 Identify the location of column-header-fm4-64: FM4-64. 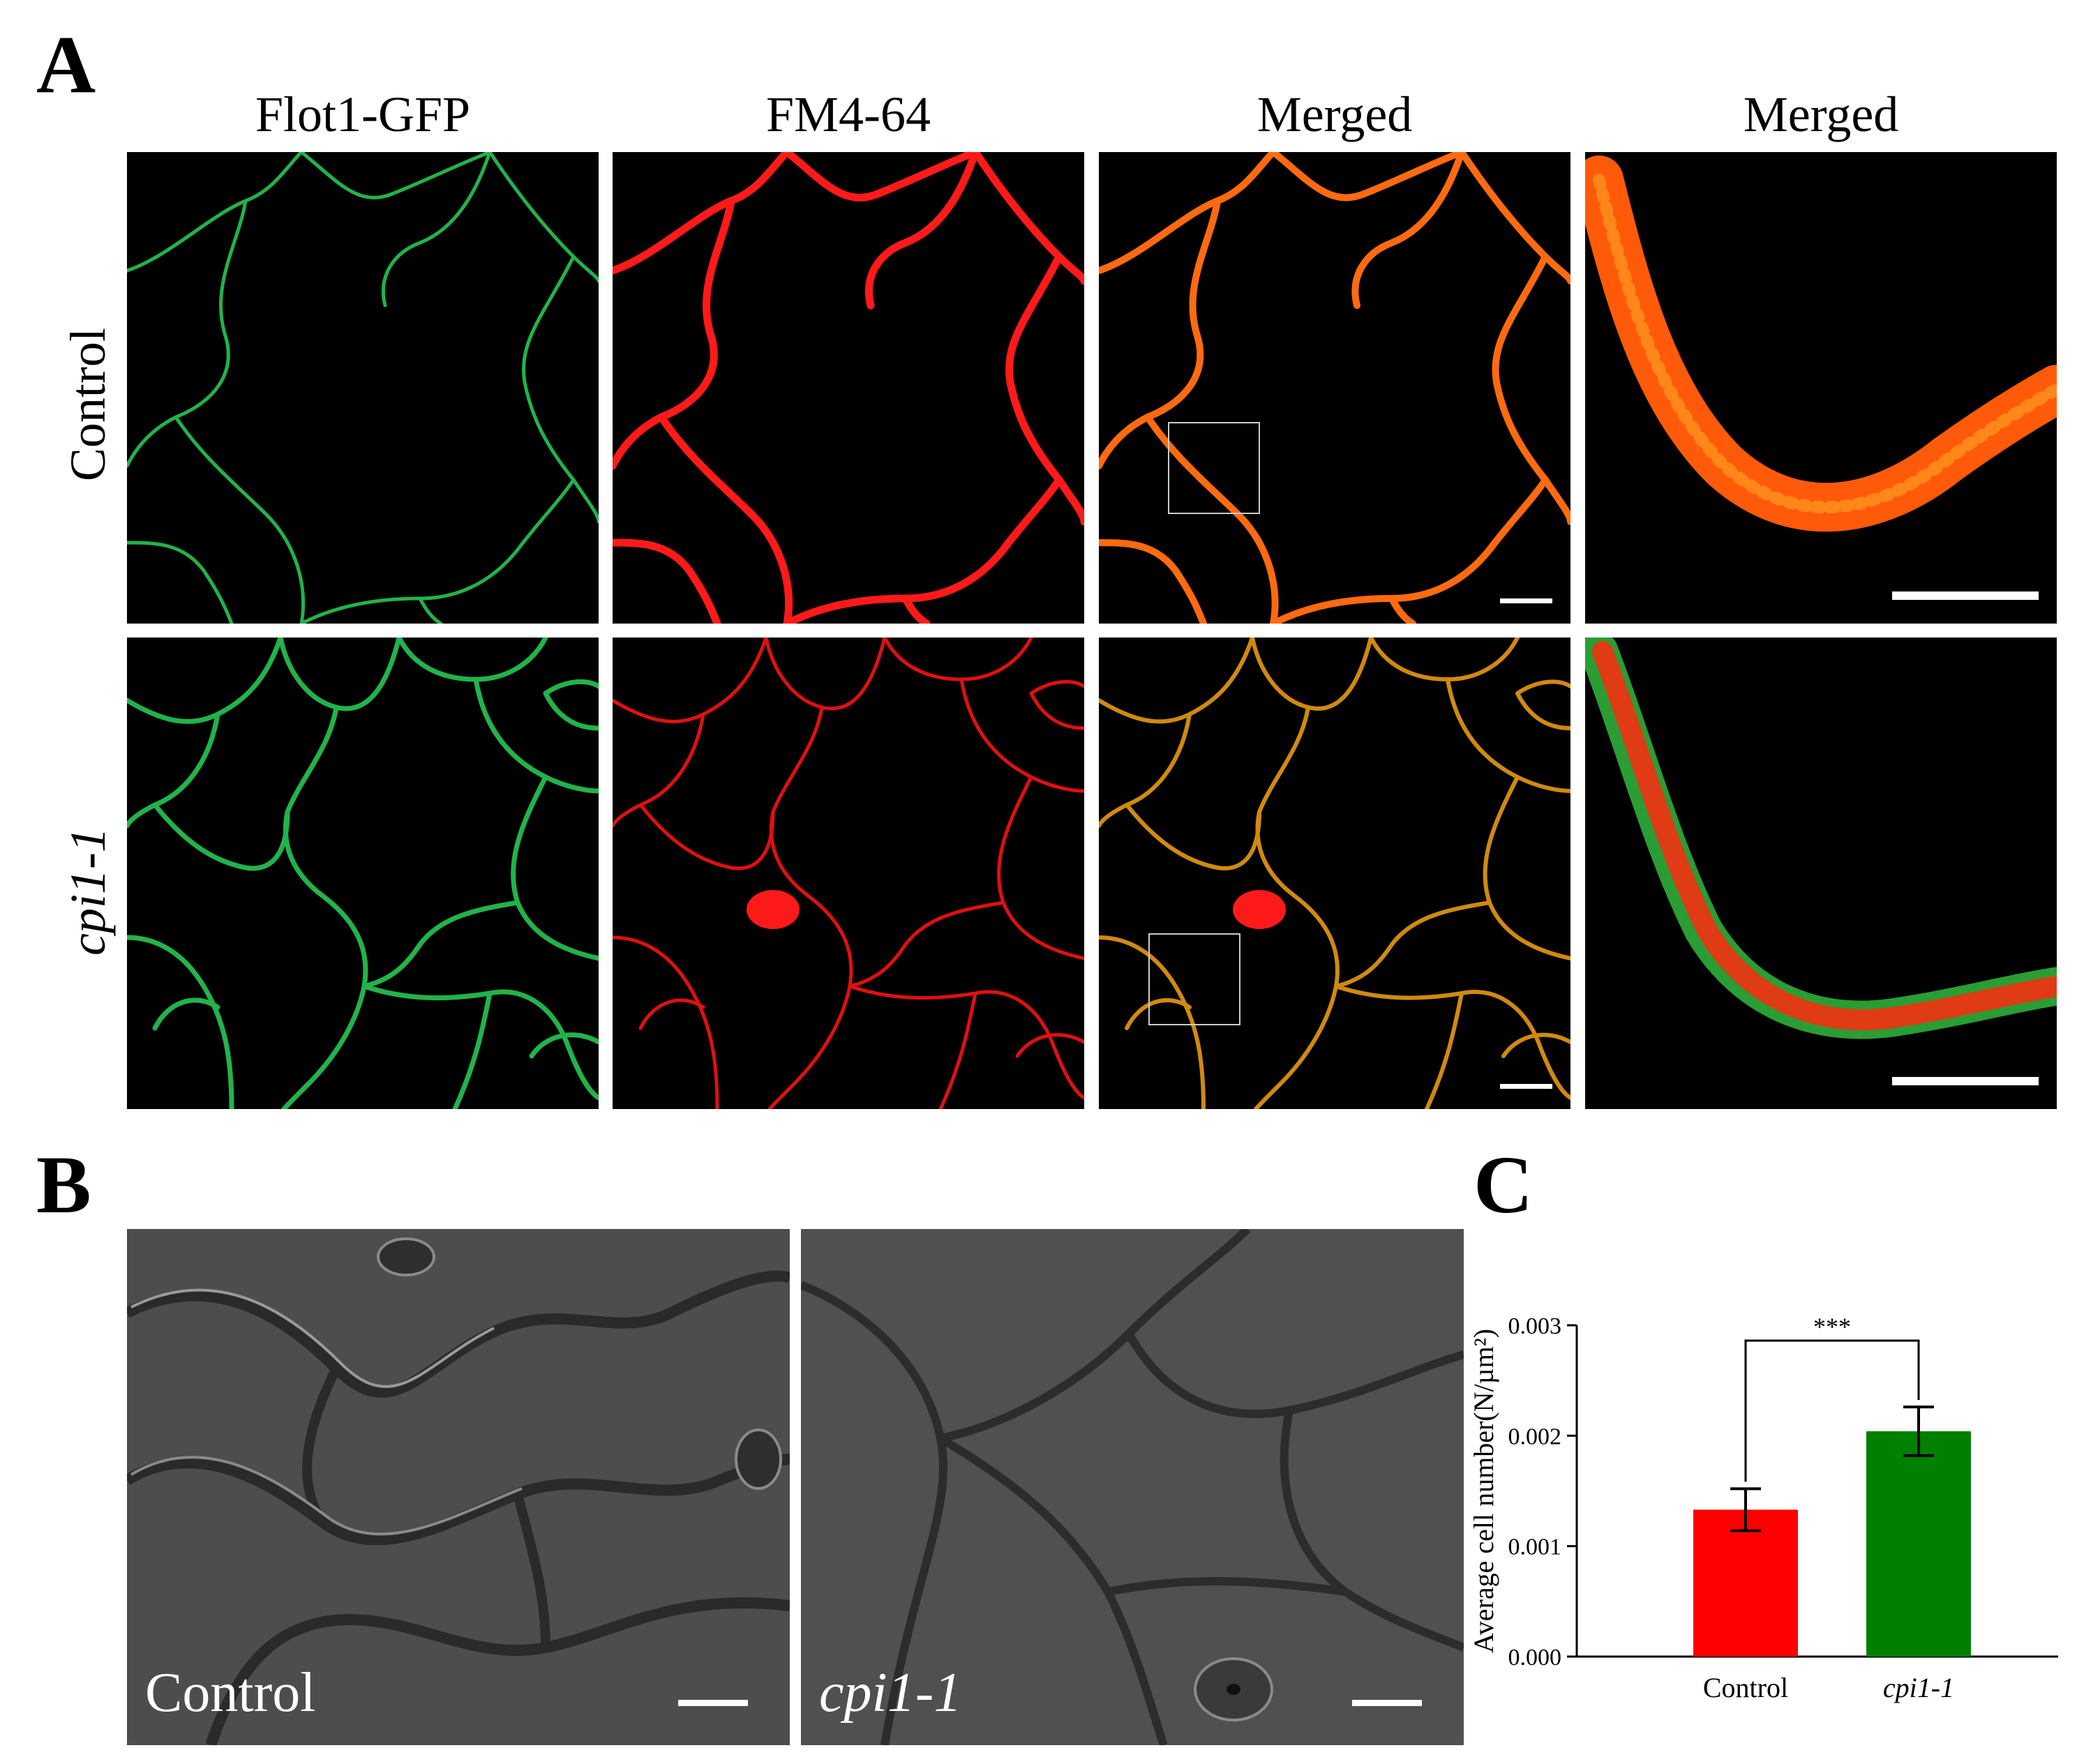
(848, 114).